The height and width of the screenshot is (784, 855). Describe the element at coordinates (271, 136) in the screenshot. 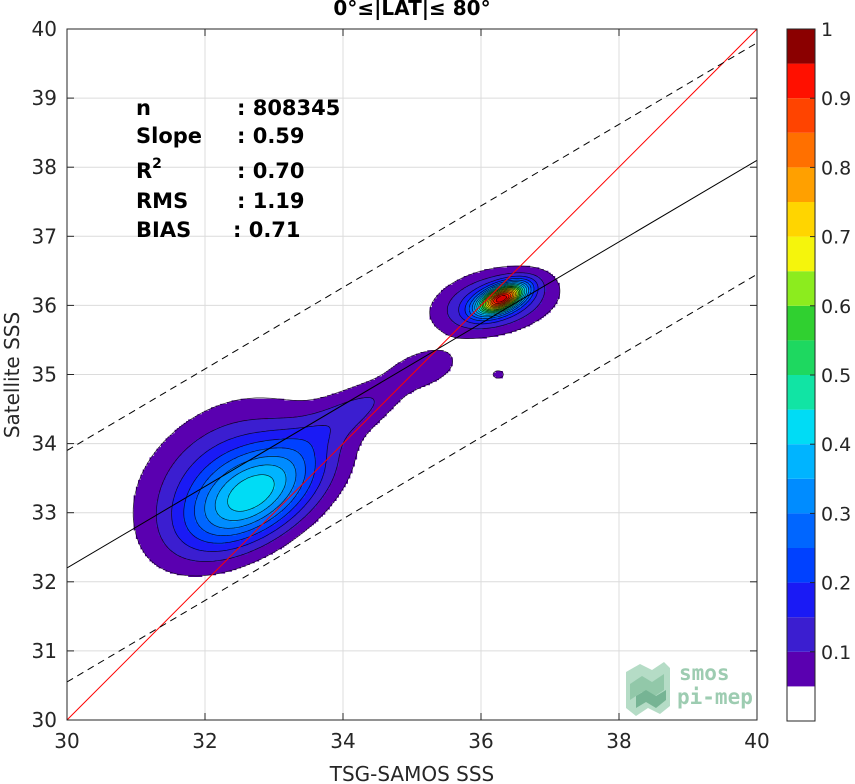

I see `stat-slope-value: : 0.59` at that location.